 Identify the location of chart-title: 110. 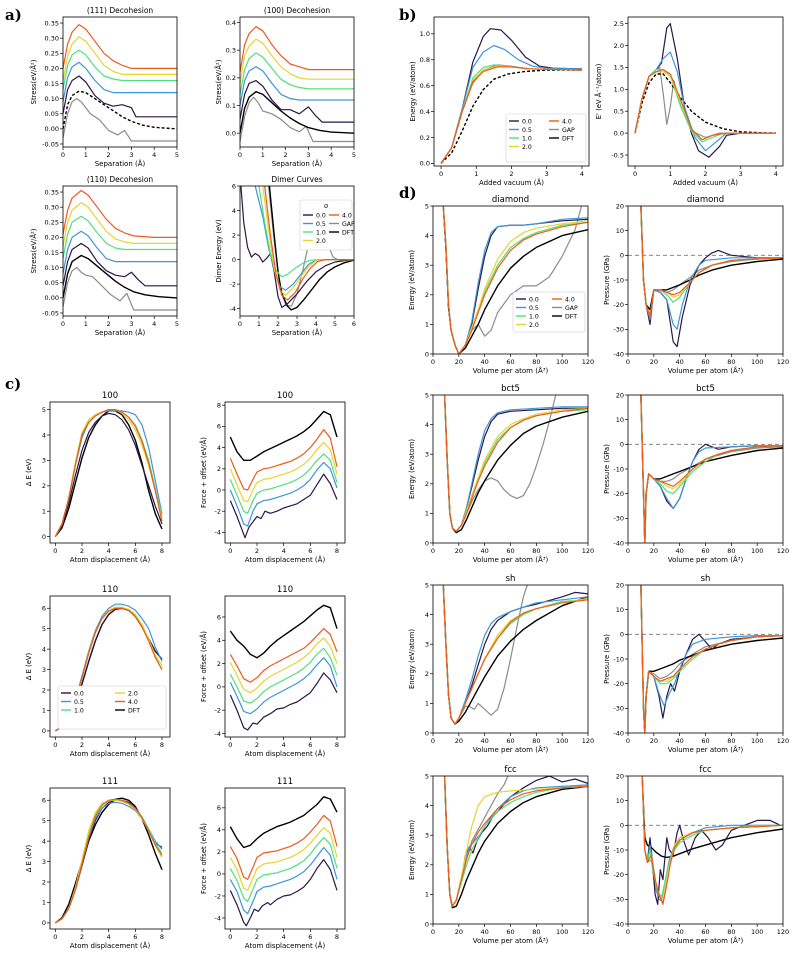
(285, 590).